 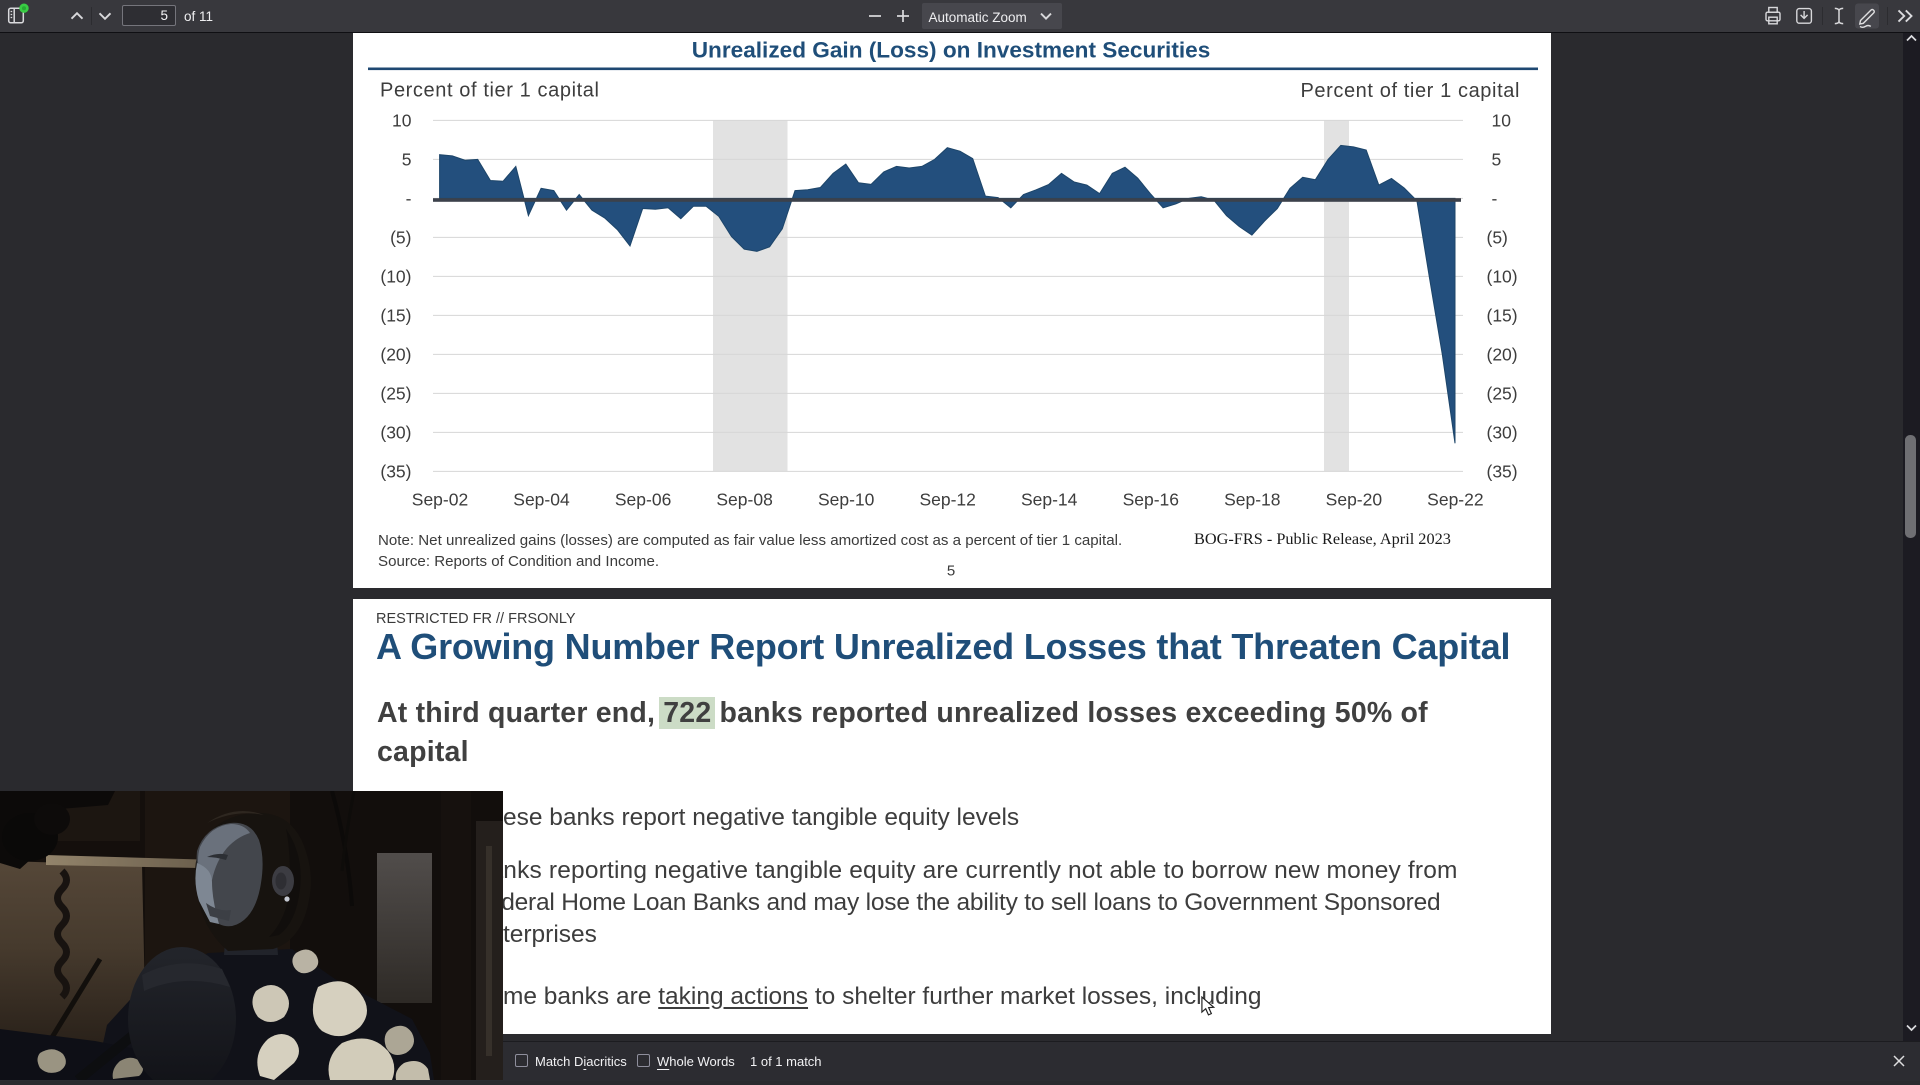 I want to click on svg-text: Sep-04, so click(x=541, y=500).